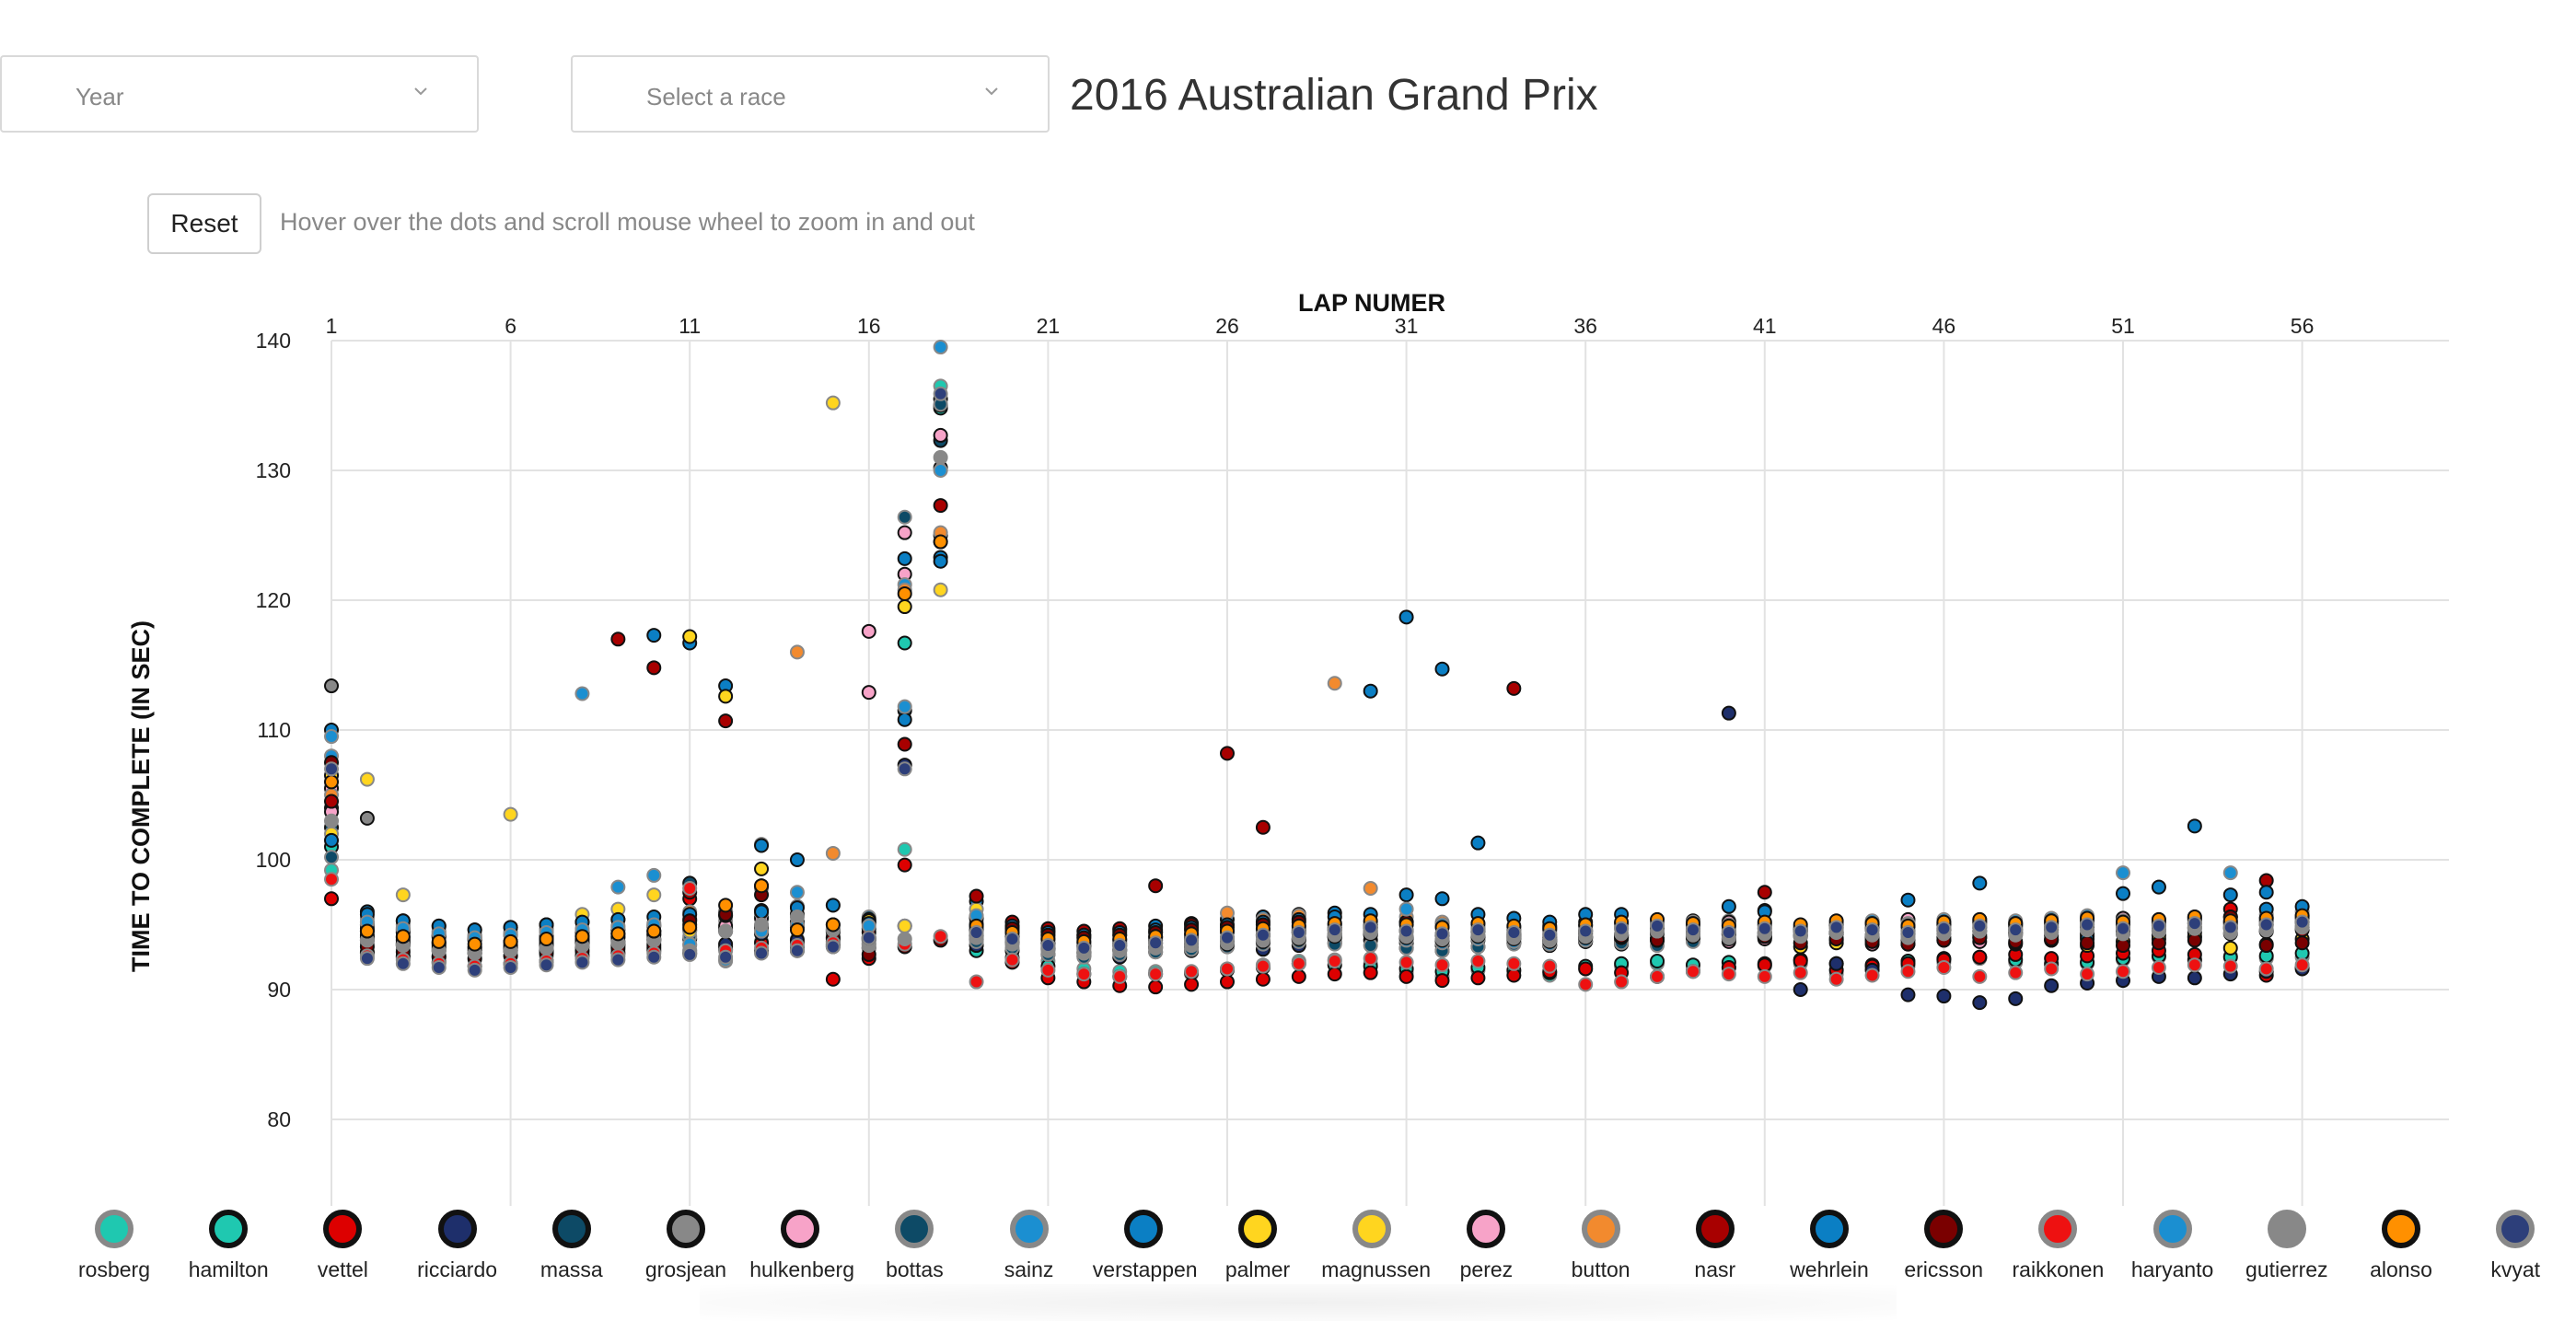  I want to click on legend-item-alonso: alonso, so click(2401, 1246).